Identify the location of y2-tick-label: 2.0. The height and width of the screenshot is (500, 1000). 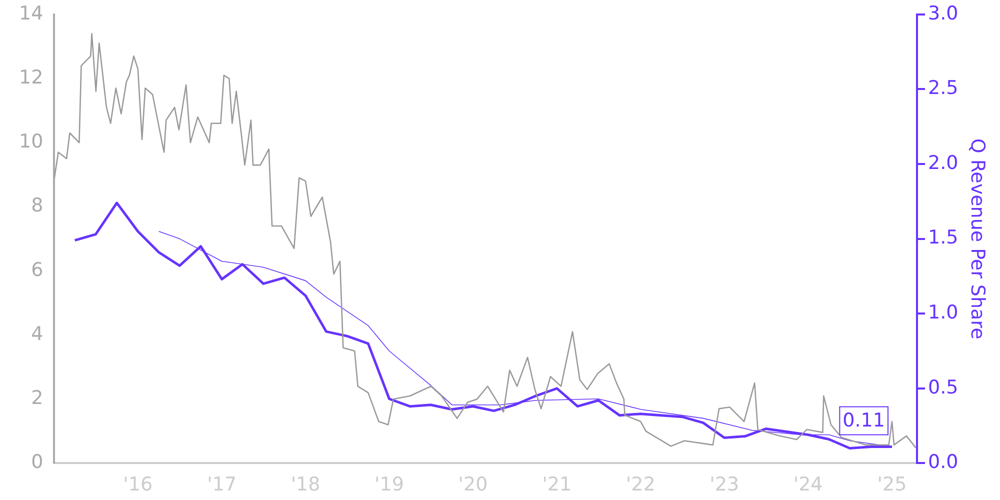
(943, 163).